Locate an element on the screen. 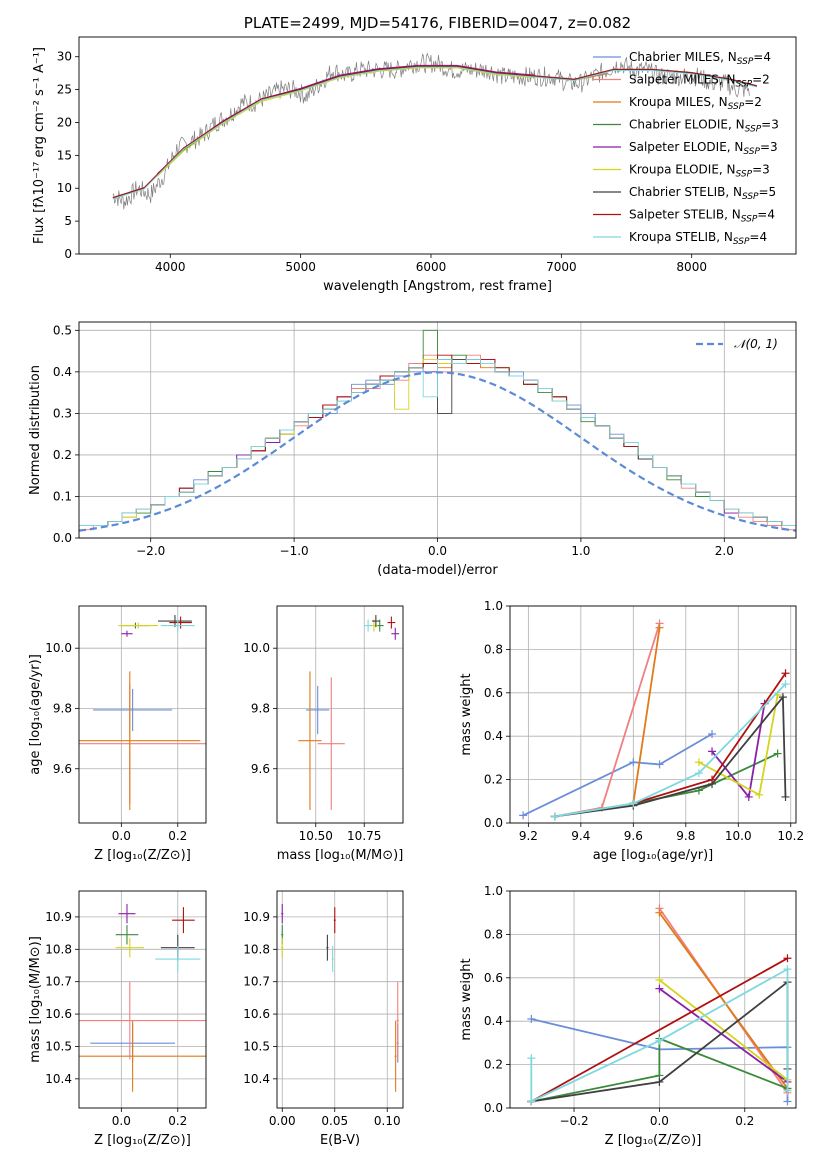 The image size is (819, 1170). y-tick-label: 25 is located at coordinates (64, 90).